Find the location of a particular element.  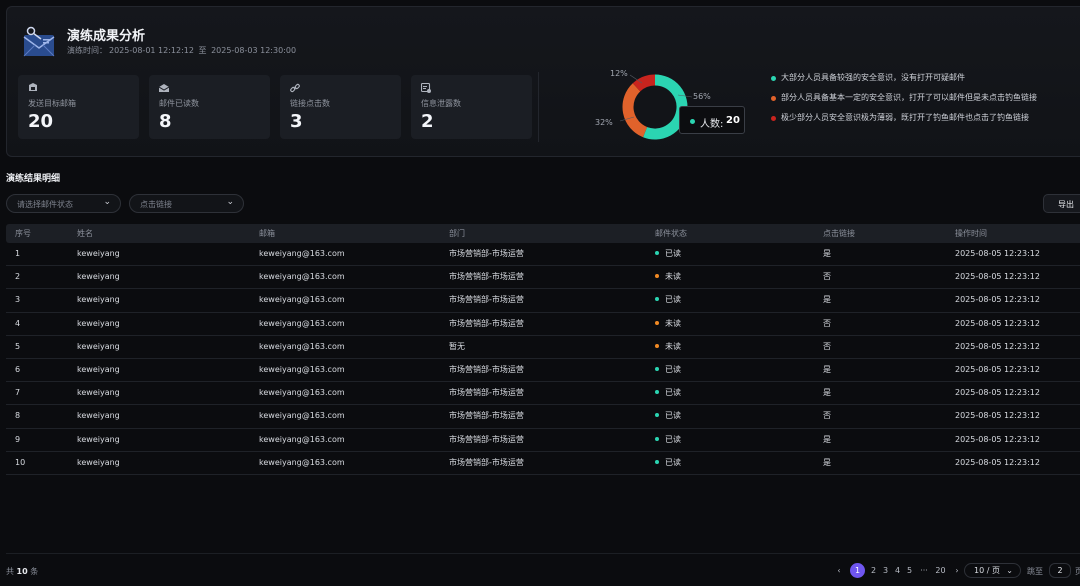

page-button-20: 20 is located at coordinates (940, 570).